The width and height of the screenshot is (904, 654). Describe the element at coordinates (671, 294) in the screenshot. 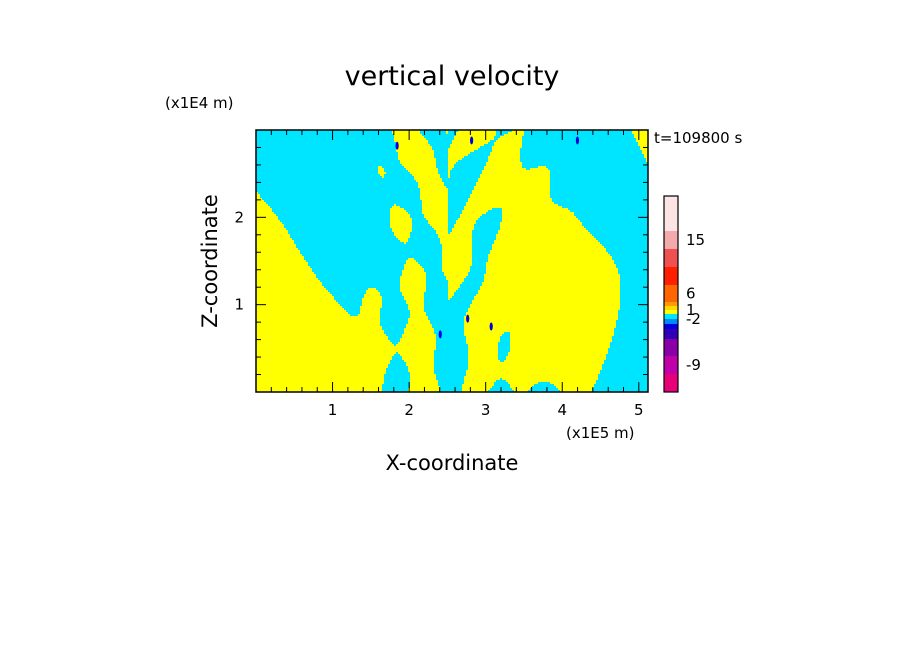

I see `colorbar-frame` at that location.